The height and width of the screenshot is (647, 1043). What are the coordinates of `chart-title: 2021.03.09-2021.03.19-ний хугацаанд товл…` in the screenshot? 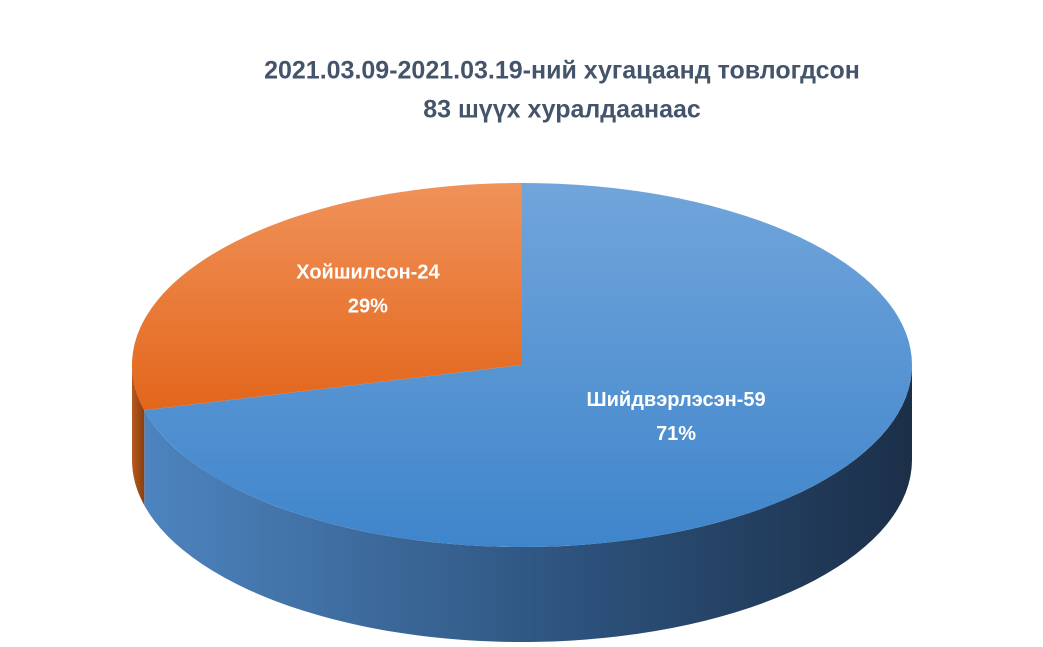 It's located at (562, 71).